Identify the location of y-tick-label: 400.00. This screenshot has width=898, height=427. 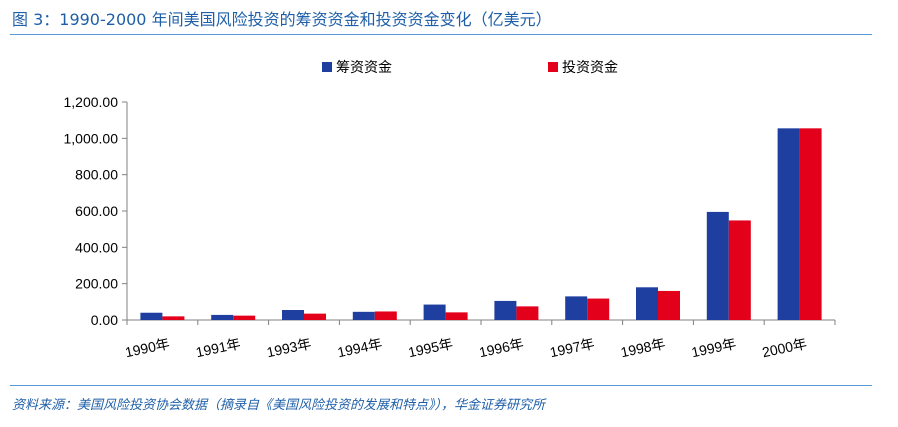
(96, 247).